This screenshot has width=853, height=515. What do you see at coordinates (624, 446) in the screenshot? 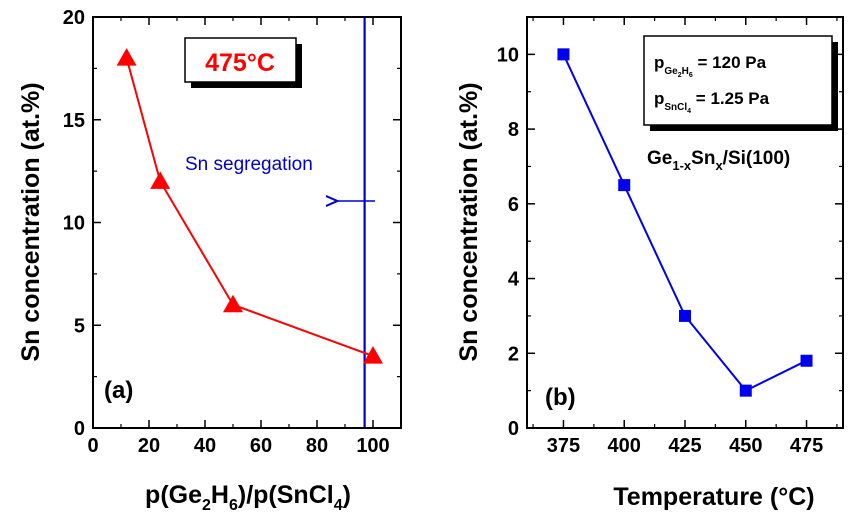
I see `x-tick-label: 400` at bounding box center [624, 446].